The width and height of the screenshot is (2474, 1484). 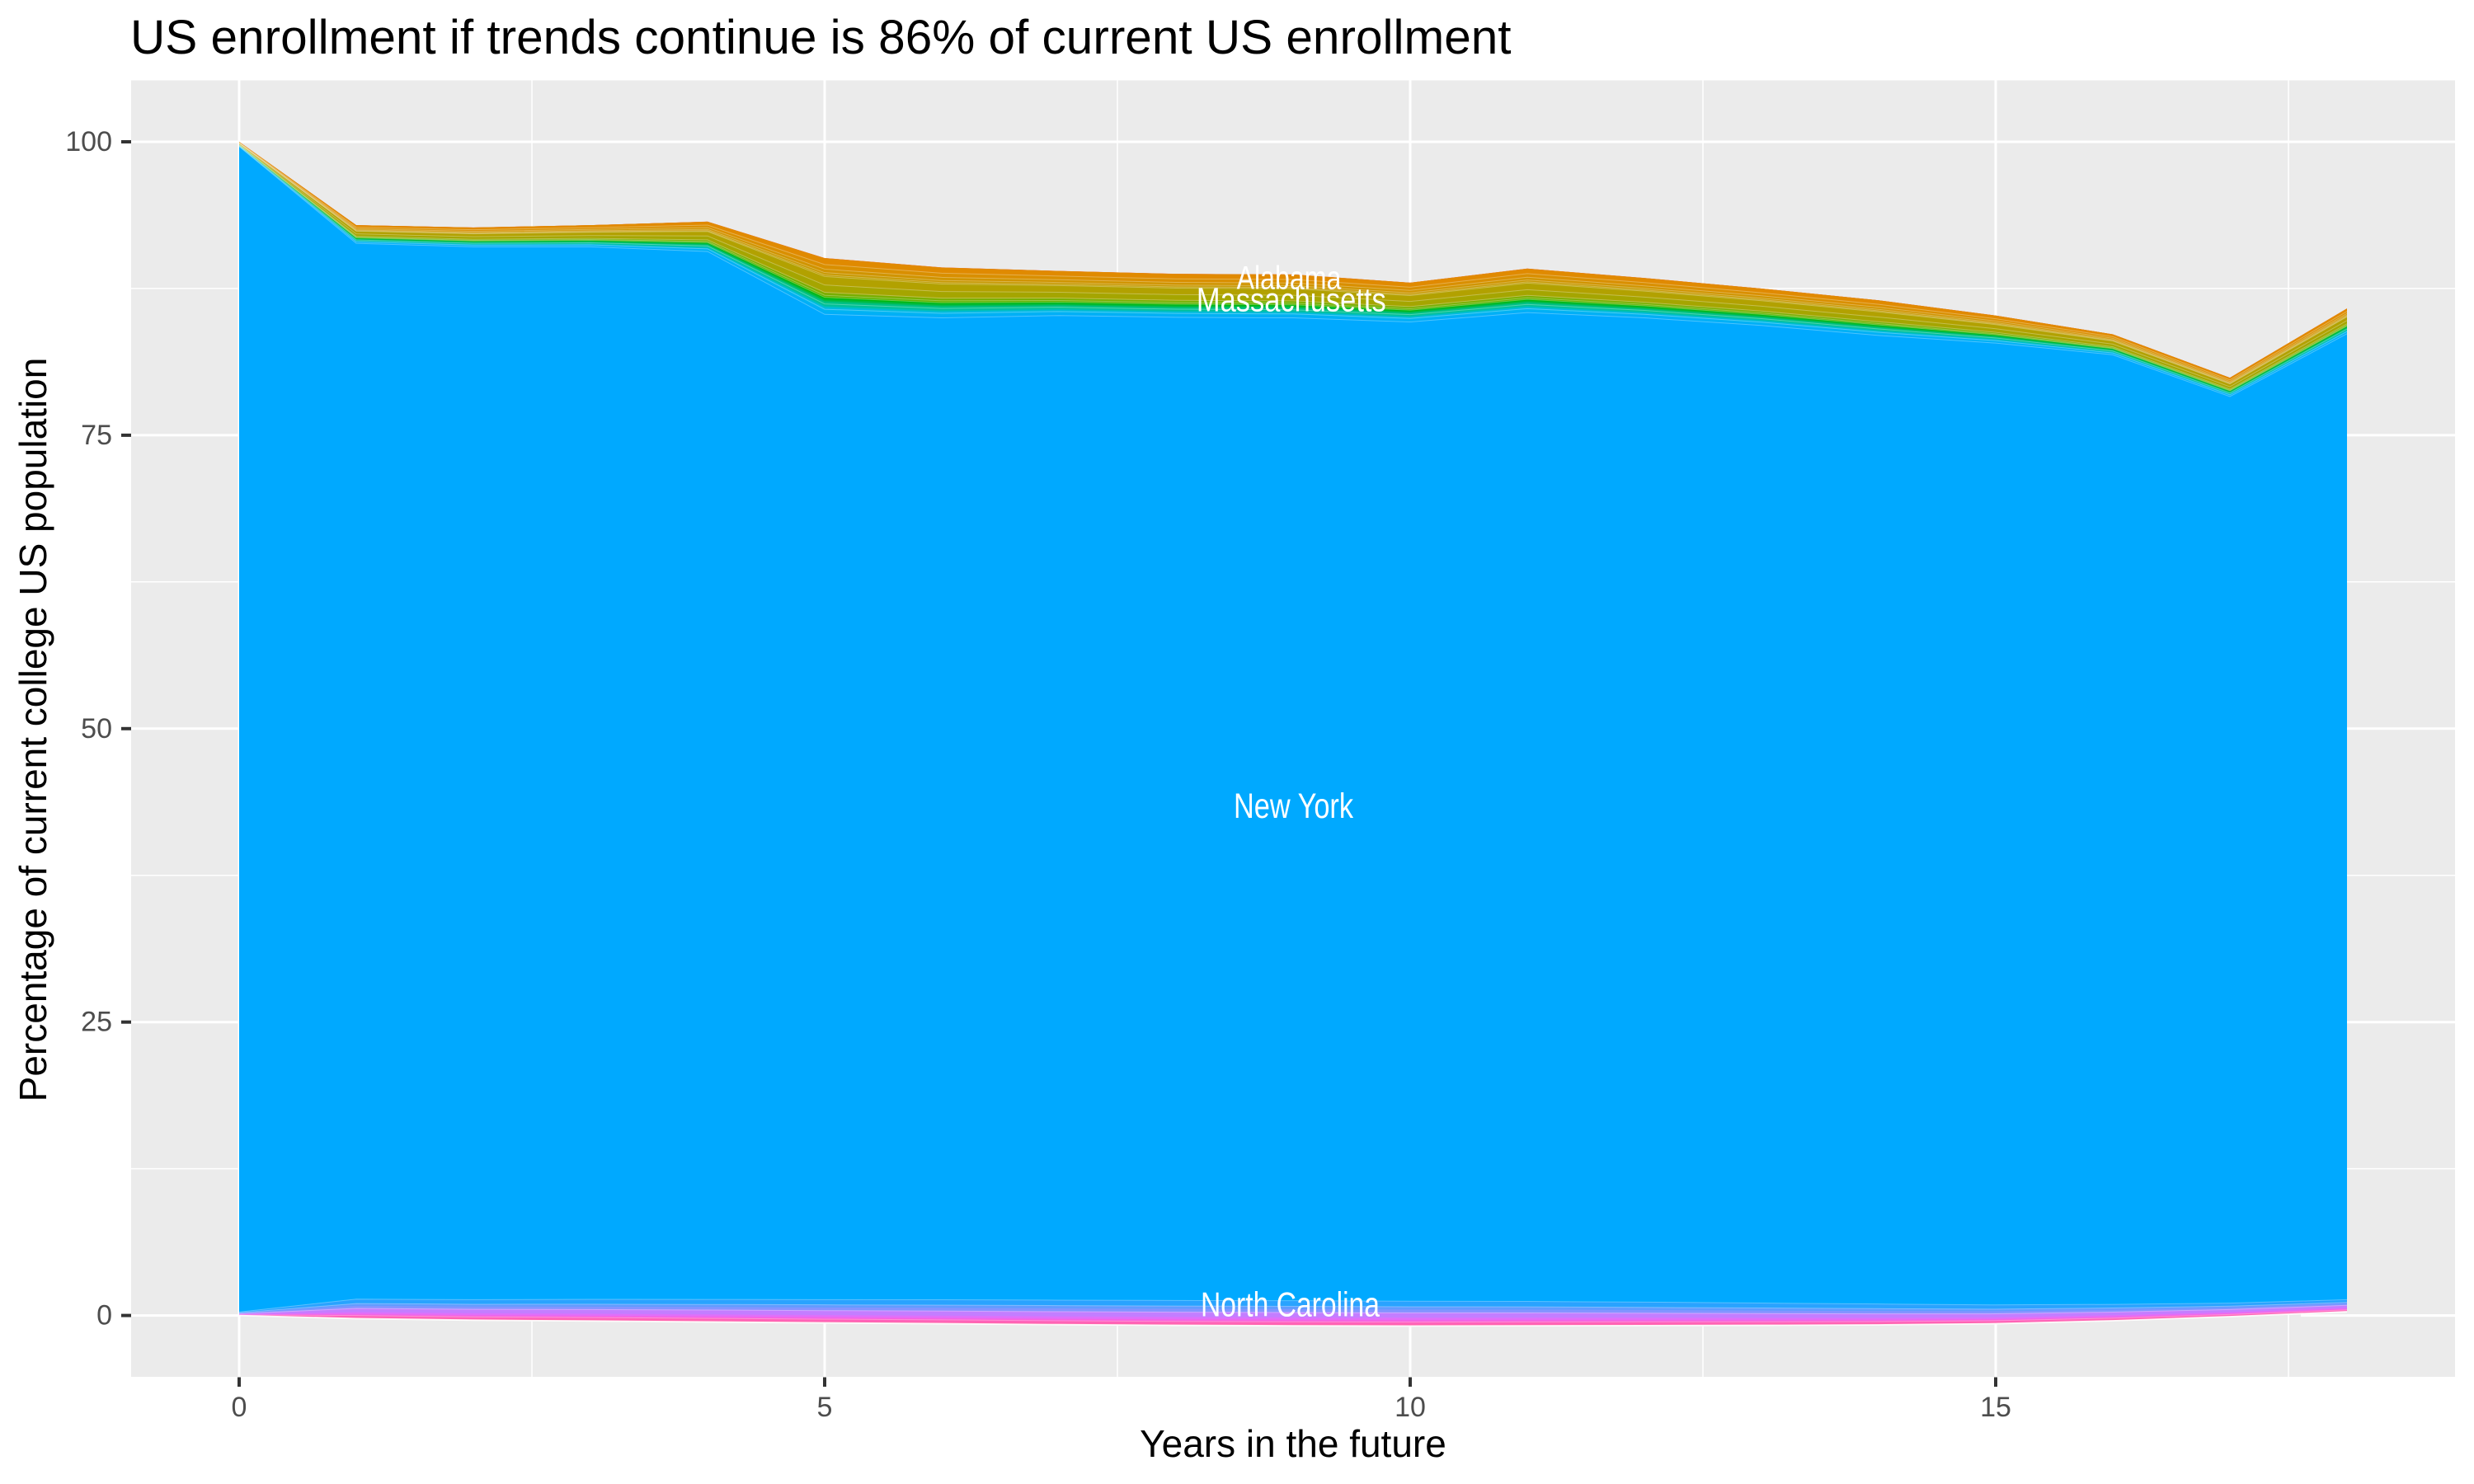 I want to click on svg-text: 100, so click(x=88, y=141).